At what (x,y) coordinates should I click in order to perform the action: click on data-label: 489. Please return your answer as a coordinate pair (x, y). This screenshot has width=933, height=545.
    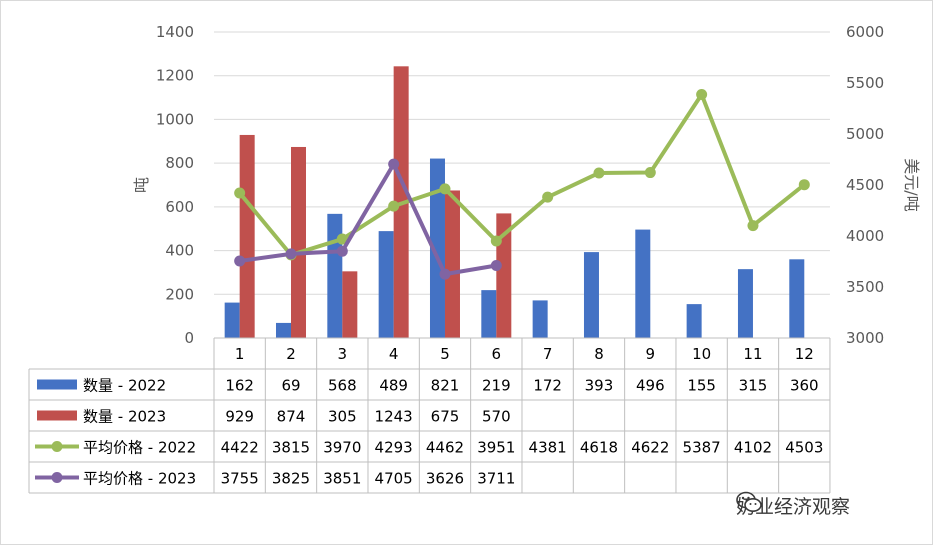
    Looking at the image, I should click on (393, 386).